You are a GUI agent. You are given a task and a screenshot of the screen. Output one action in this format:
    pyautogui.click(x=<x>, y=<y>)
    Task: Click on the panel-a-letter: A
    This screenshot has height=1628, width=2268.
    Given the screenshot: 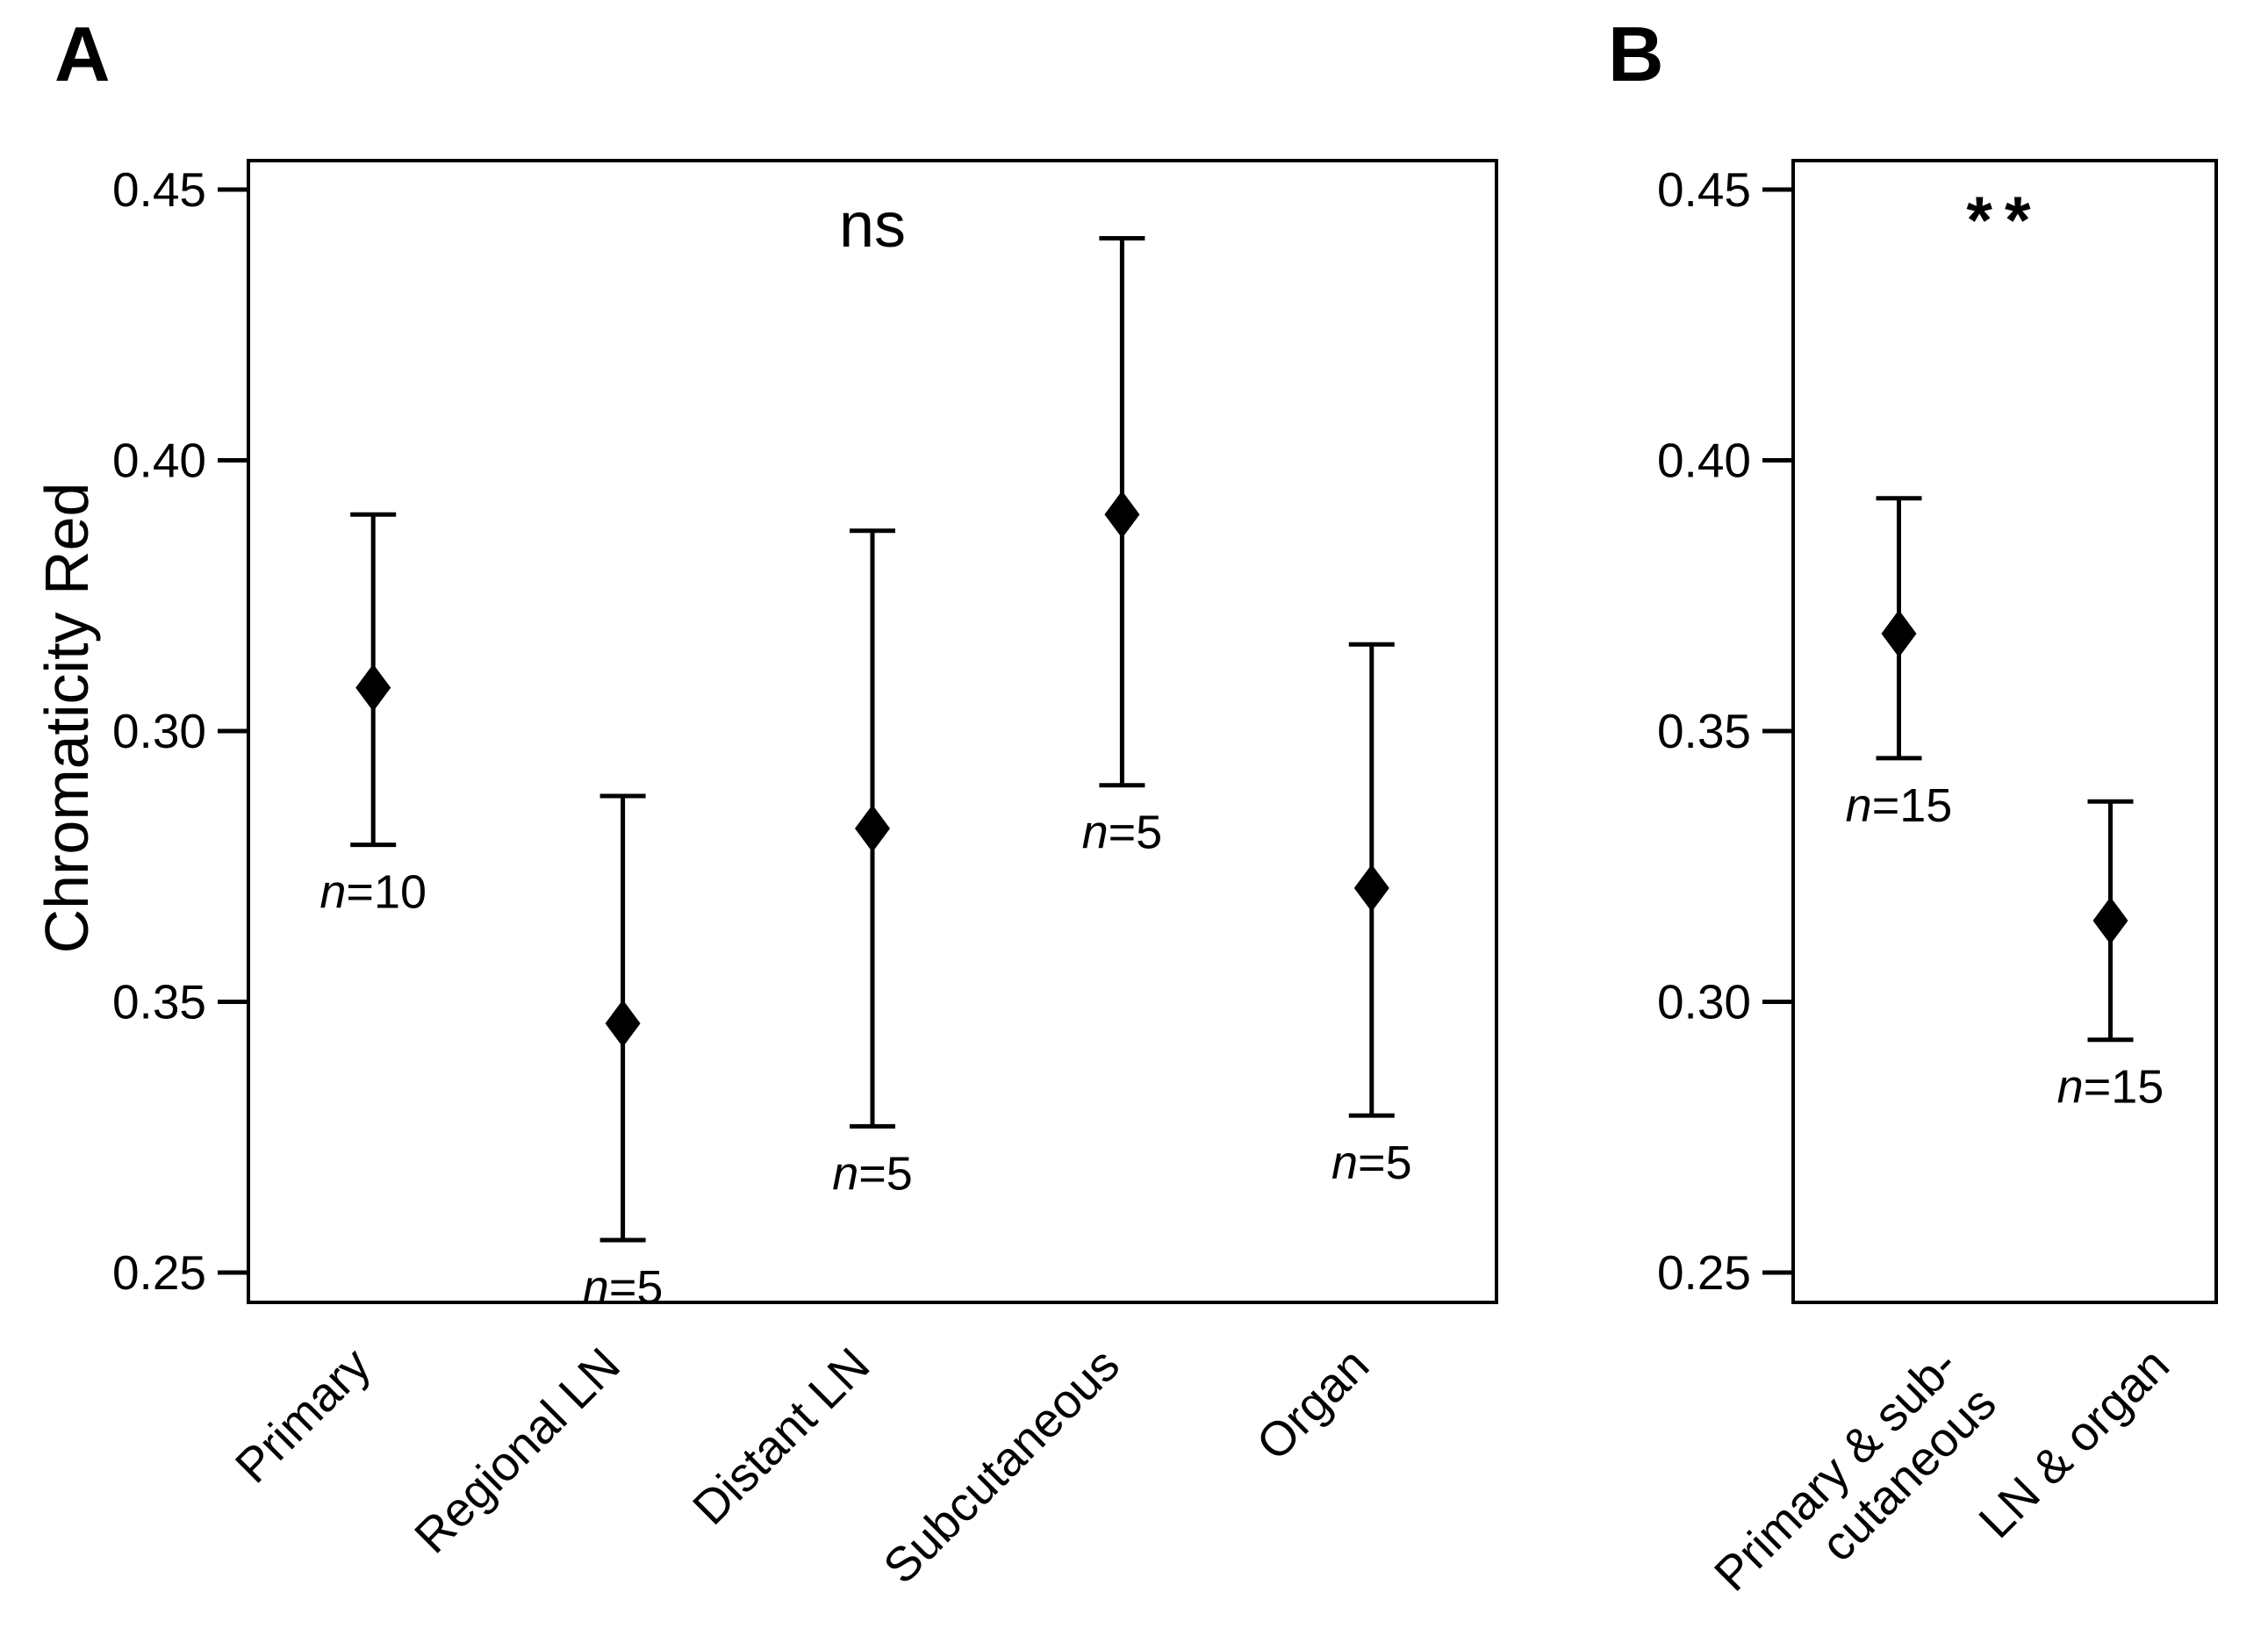 What is the action you would take?
    pyautogui.click(x=83, y=54)
    